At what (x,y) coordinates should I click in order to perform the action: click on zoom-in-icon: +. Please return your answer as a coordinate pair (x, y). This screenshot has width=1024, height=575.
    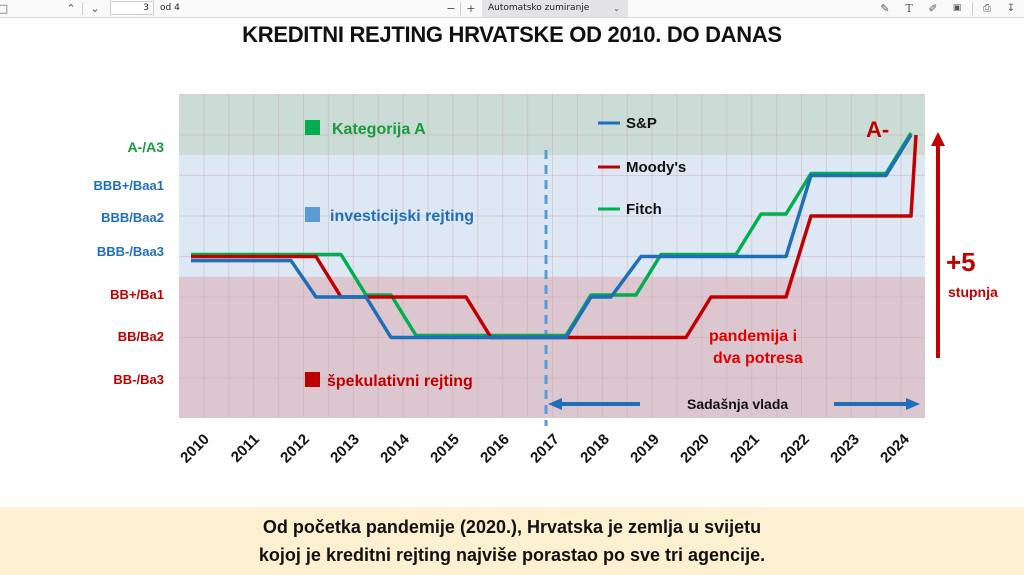
    Looking at the image, I should click on (471, 8).